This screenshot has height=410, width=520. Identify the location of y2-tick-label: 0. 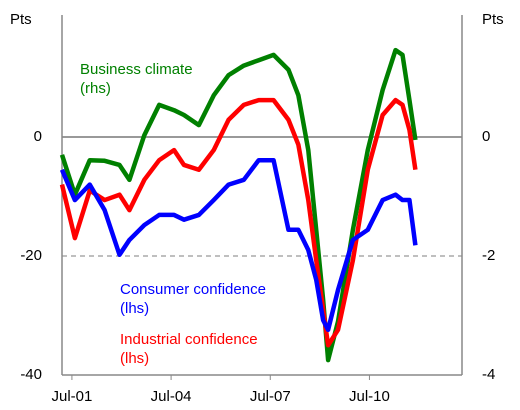
(486, 136).